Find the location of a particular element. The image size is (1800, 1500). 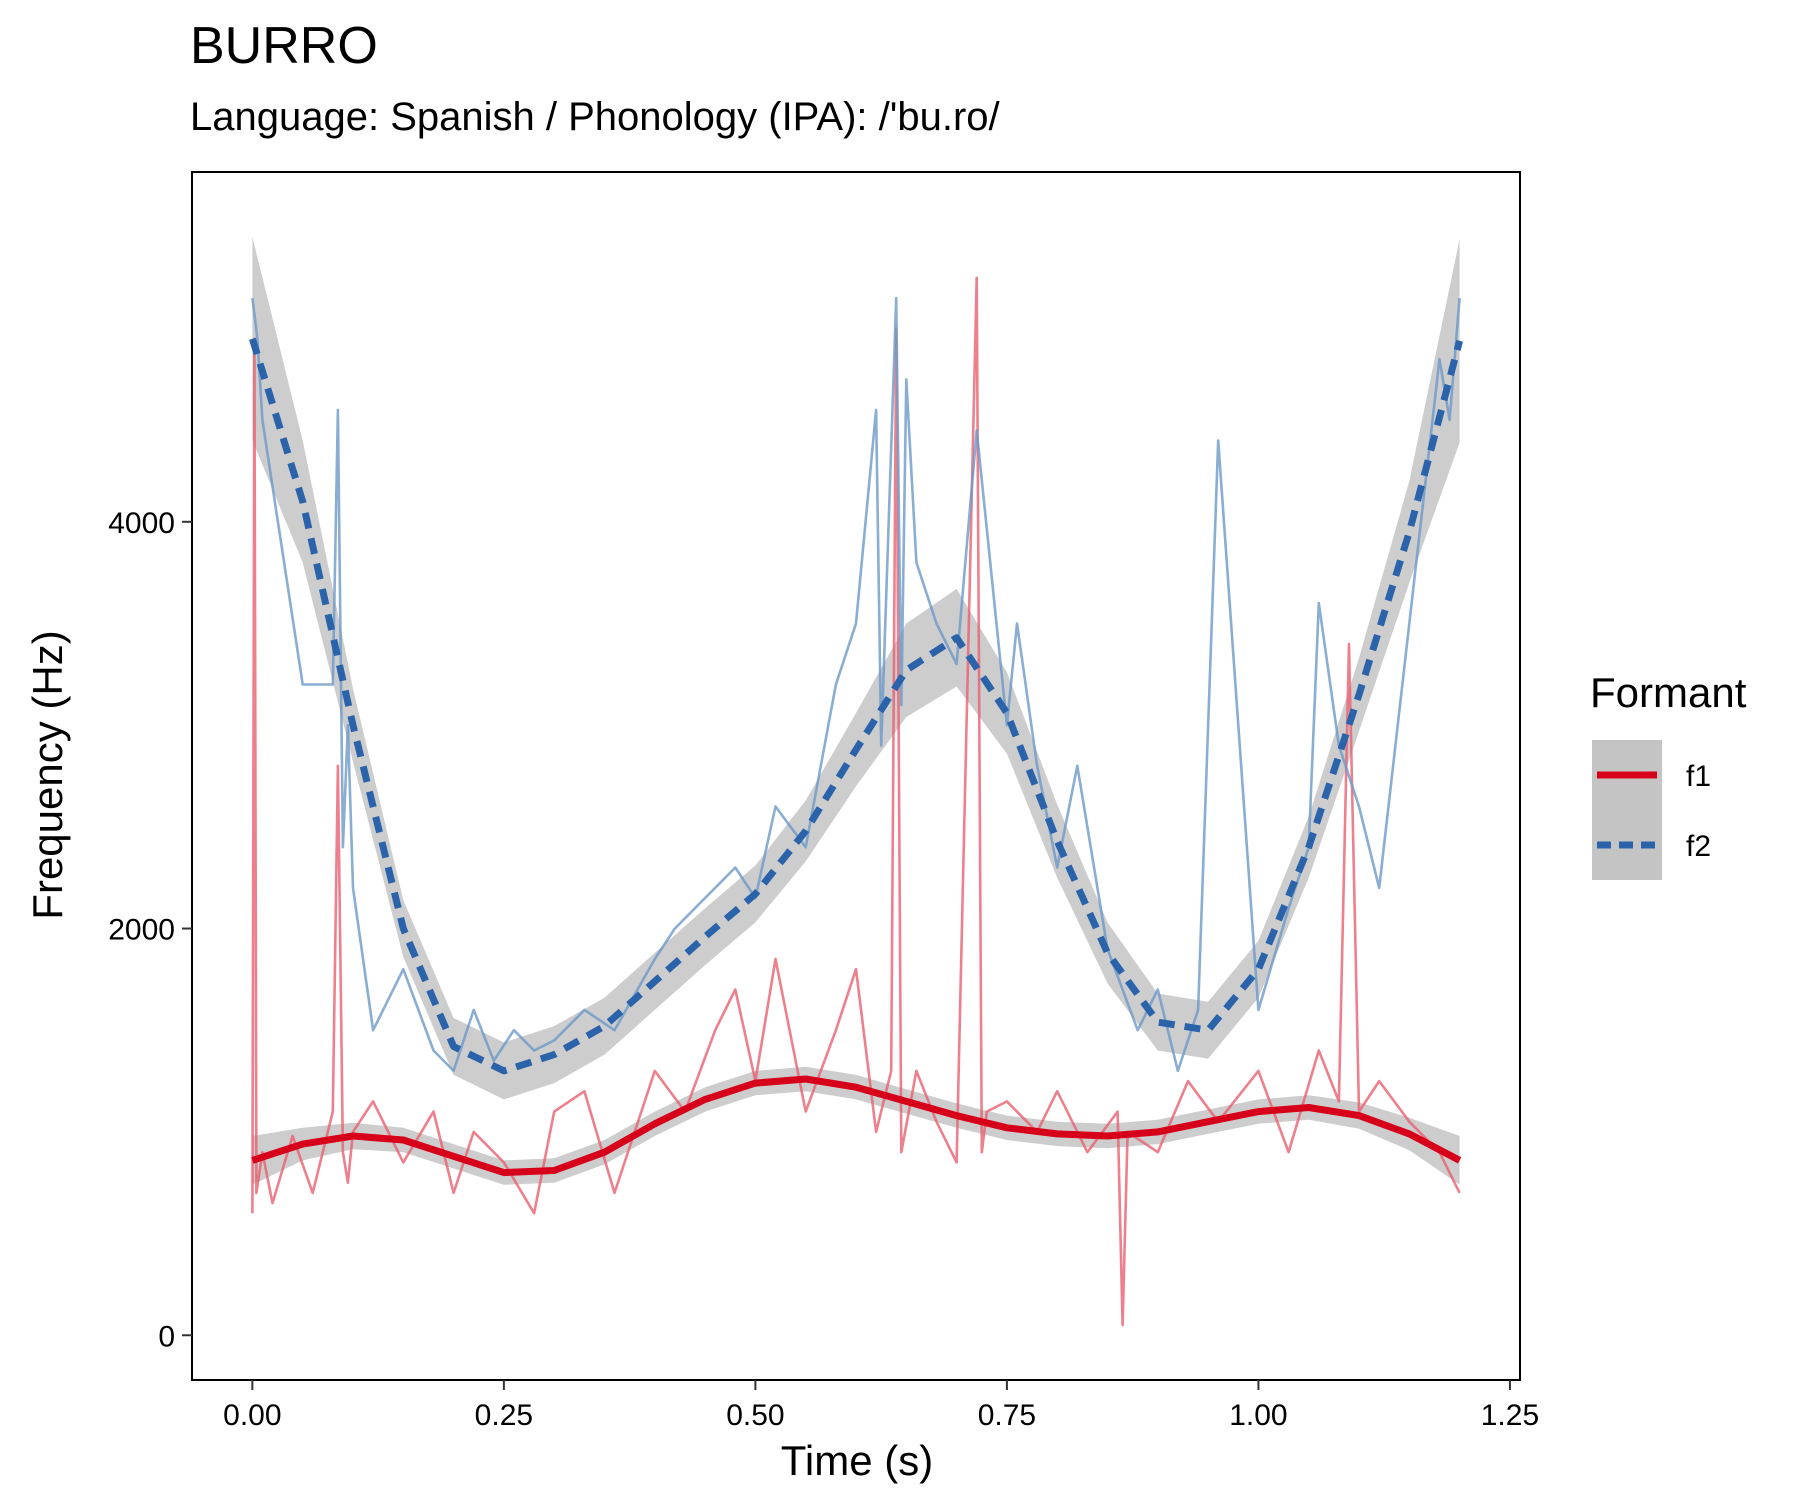

legend: Formant f1 f2 is located at coordinates (1668, 774).